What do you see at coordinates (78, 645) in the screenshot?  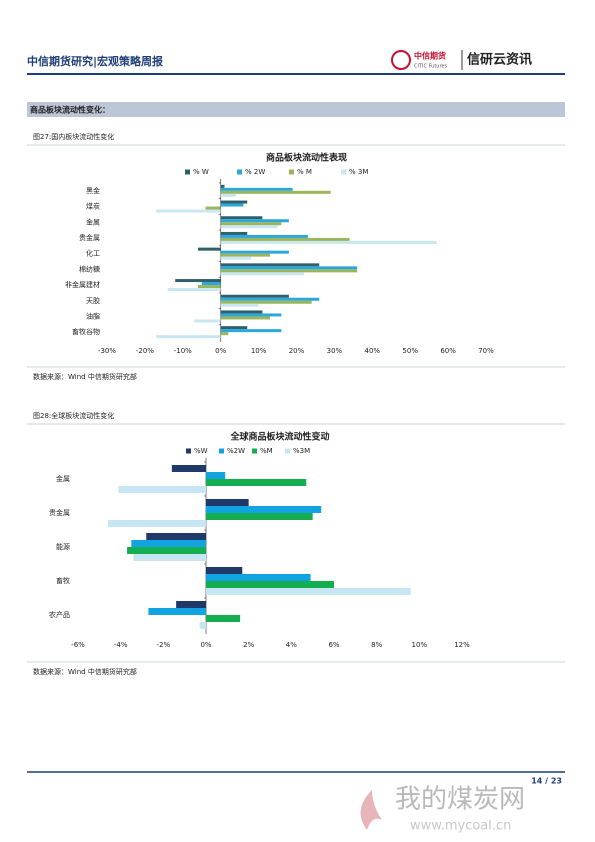 I see `x-tick-label: -6%` at bounding box center [78, 645].